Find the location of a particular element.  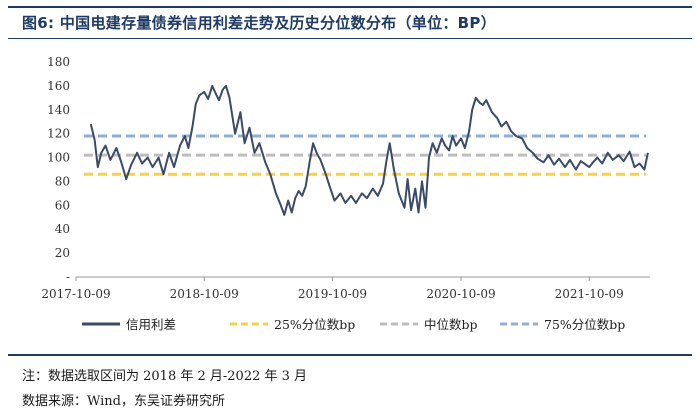

y-tick-label: 160 is located at coordinates (58, 86).